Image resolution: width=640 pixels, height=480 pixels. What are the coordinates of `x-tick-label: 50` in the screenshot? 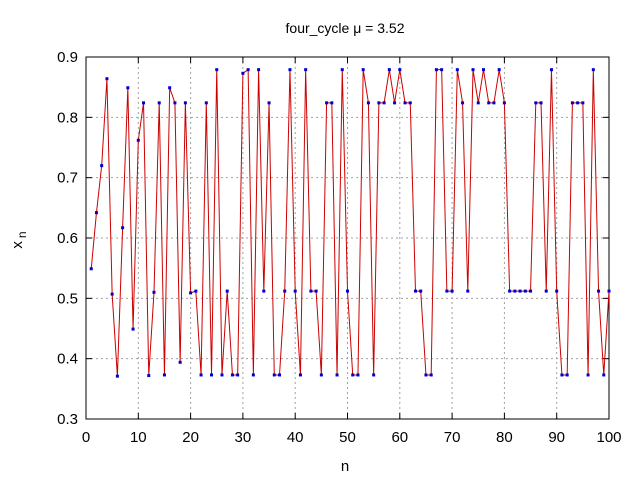 It's located at (347, 437).